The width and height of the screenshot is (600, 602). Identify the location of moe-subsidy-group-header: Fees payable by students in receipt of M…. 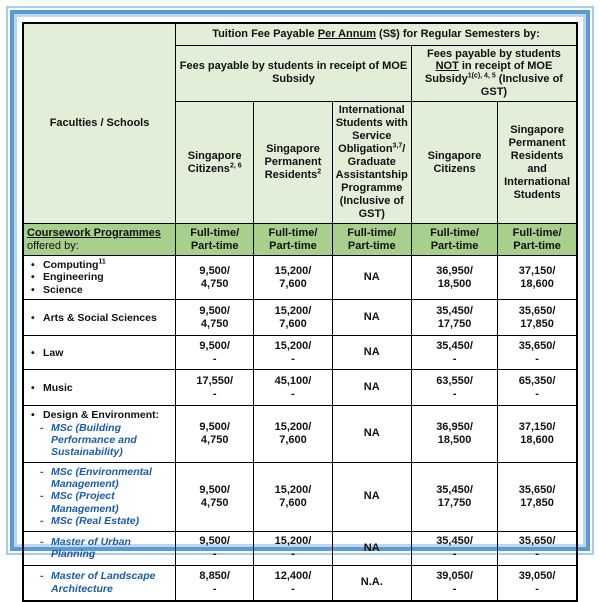
(293, 73).